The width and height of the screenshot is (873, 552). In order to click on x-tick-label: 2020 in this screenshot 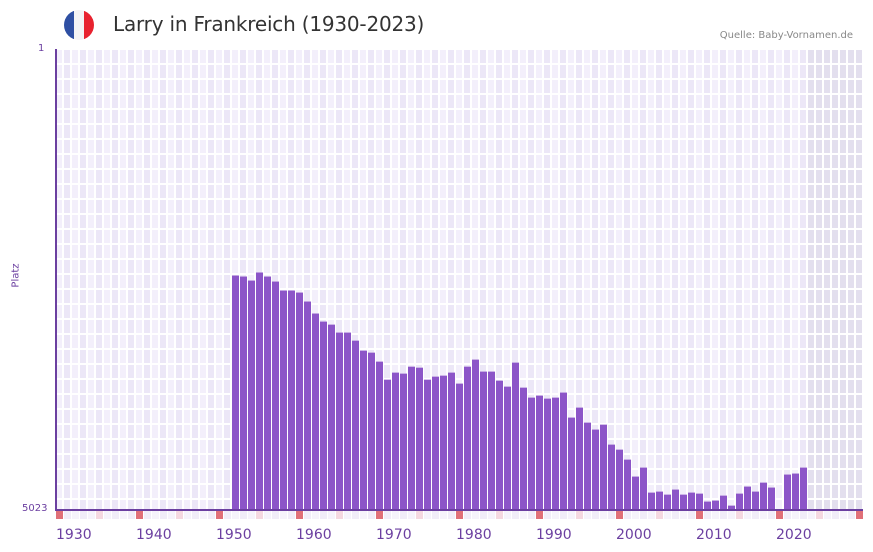, I will do `click(794, 535)`.